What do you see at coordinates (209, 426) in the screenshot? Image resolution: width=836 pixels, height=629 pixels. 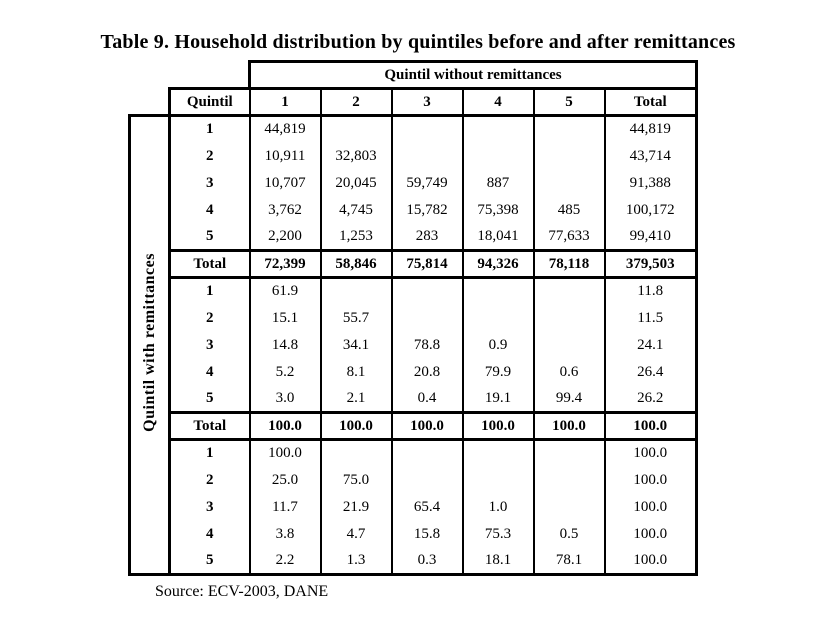 I see `total-label-cell: Total` at bounding box center [209, 426].